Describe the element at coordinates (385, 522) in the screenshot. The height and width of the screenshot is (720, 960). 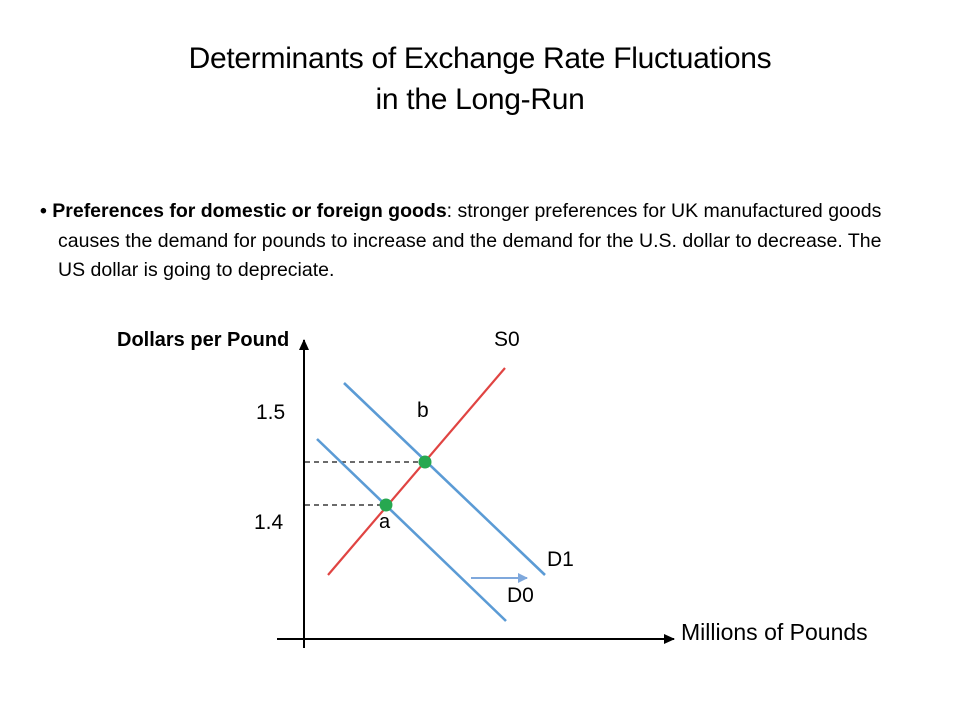
I see `point-a-label: a` at that location.